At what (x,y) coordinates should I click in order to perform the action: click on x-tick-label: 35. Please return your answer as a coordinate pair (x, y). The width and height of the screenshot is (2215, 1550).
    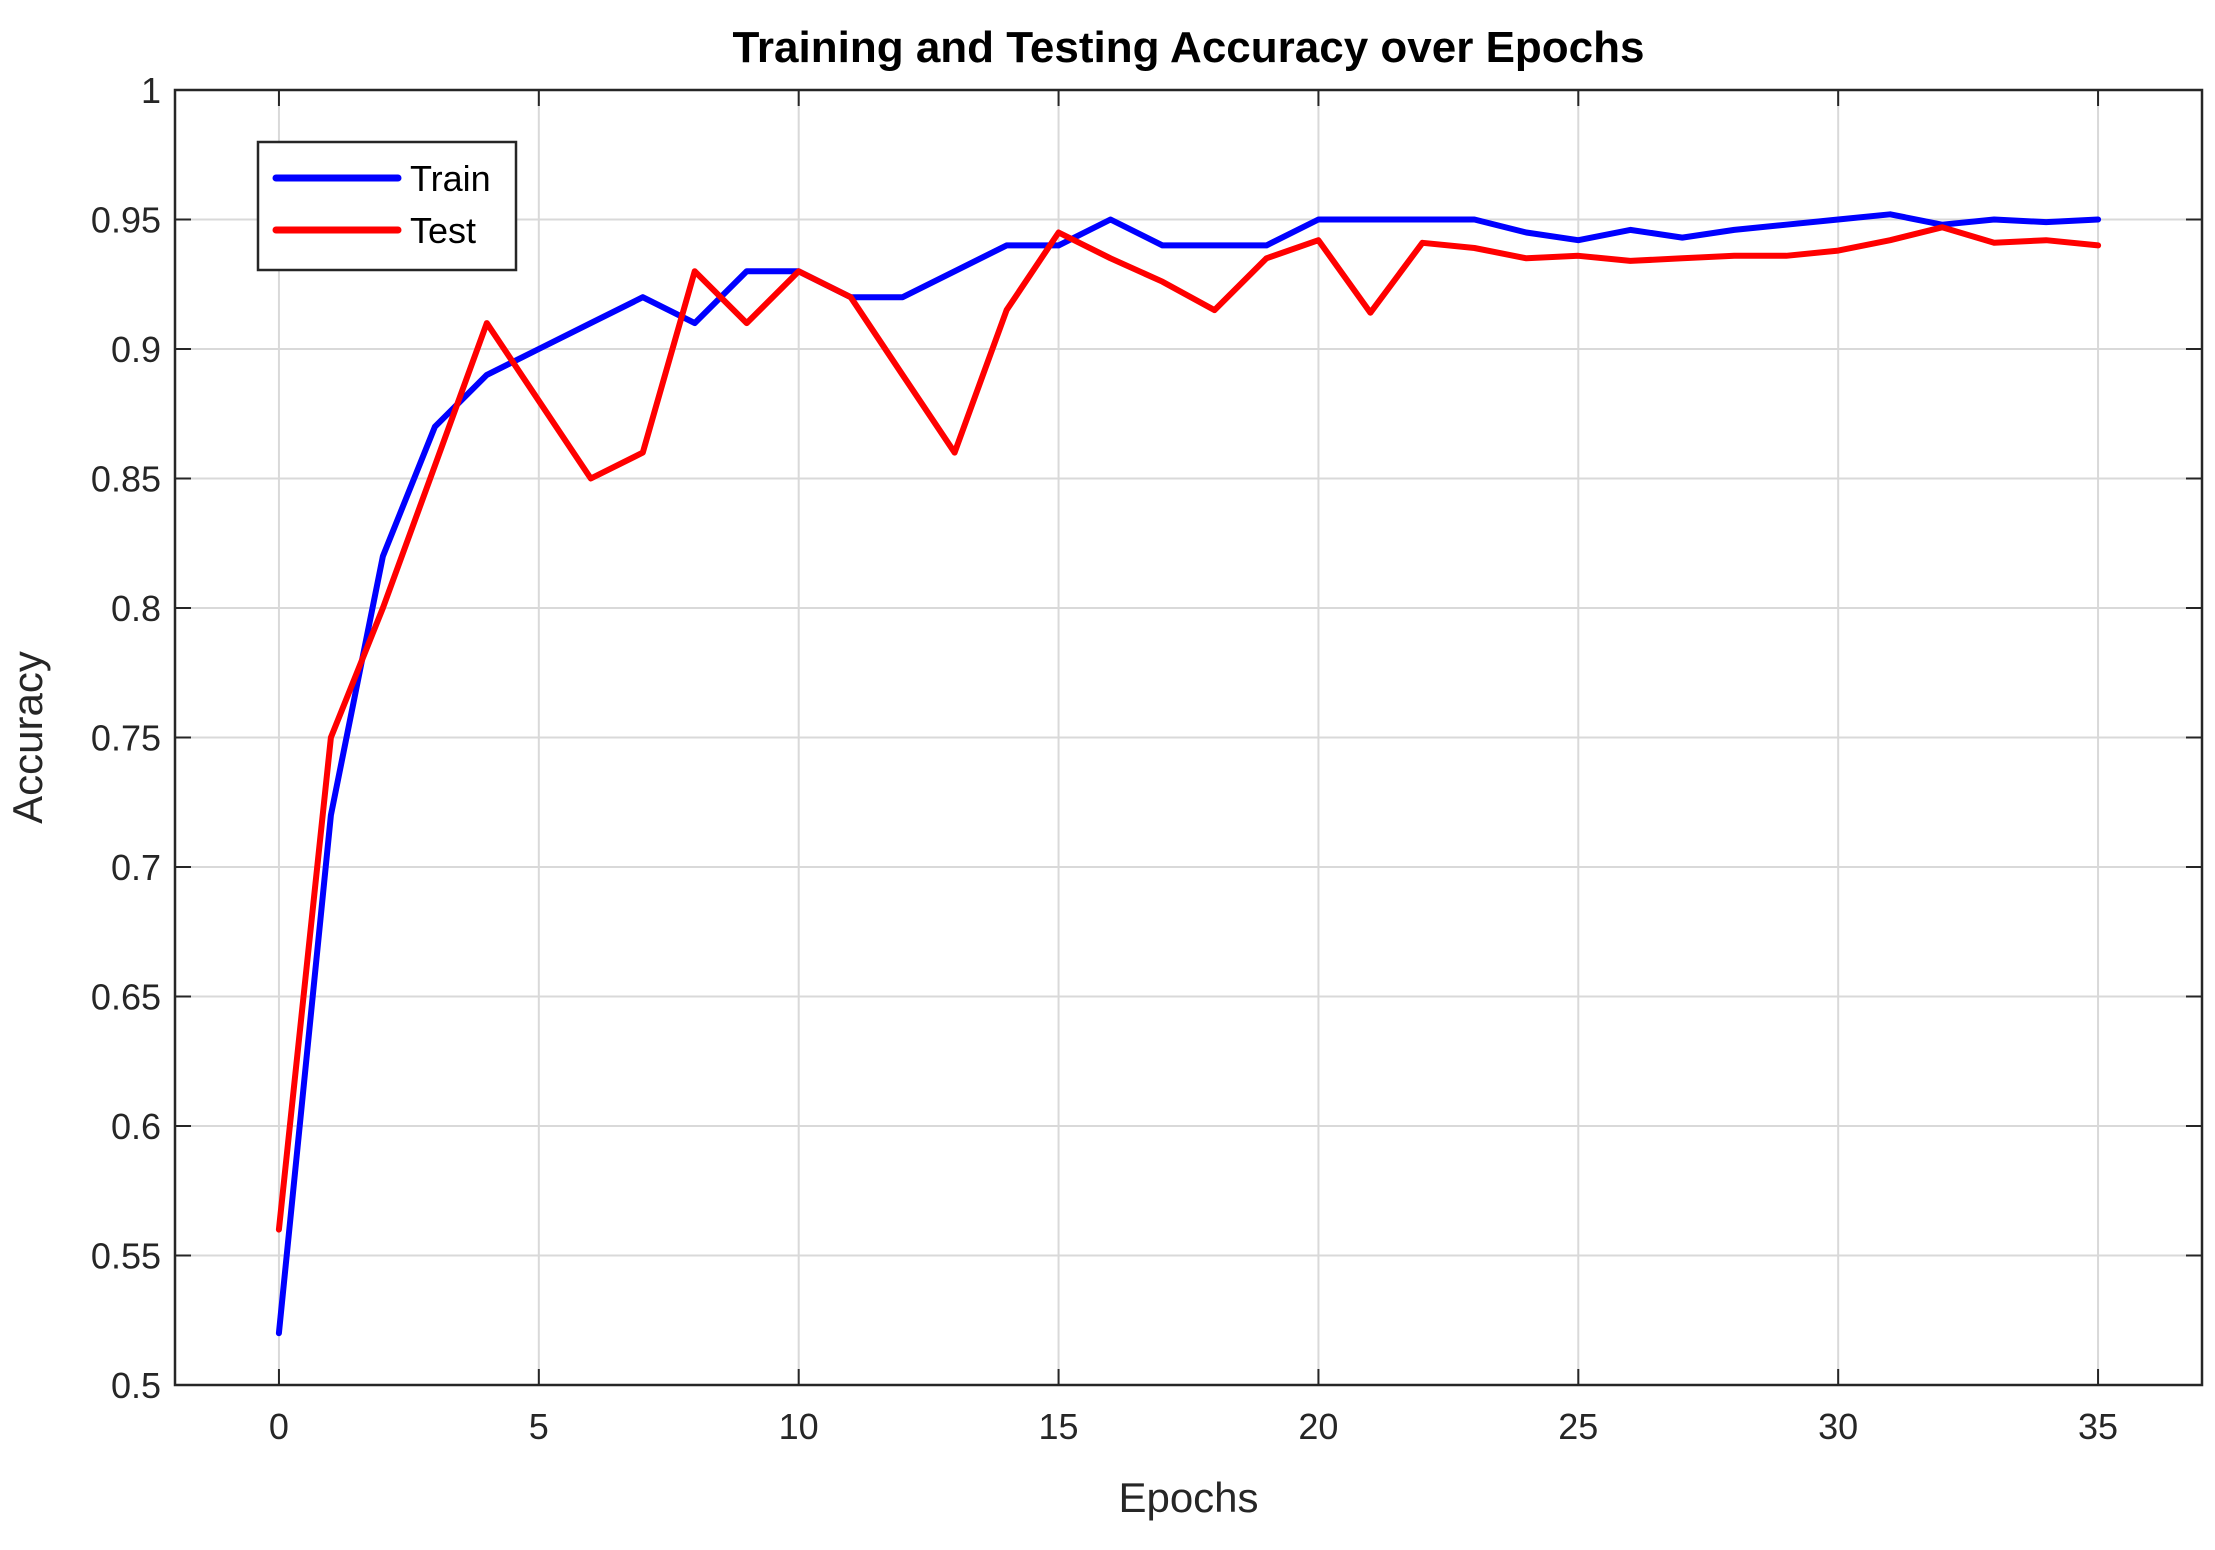
    Looking at the image, I should click on (2098, 1426).